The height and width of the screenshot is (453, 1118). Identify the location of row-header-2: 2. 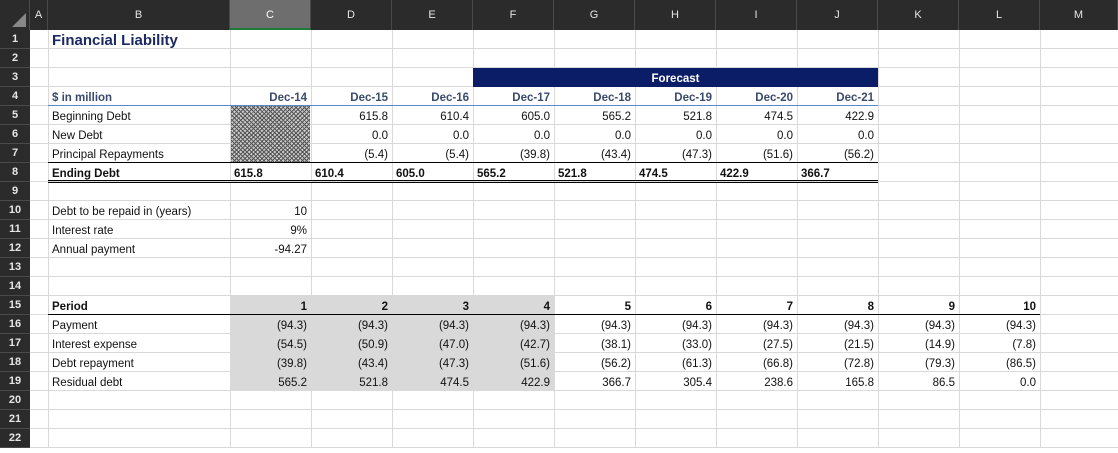
(15, 58).